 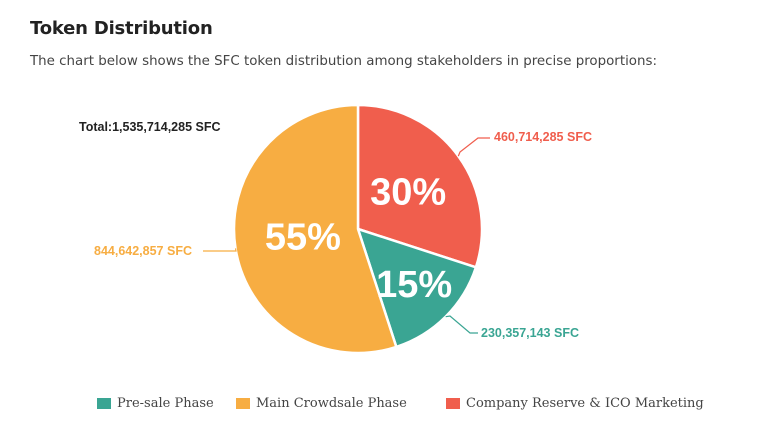 What do you see at coordinates (408, 193) in the screenshot?
I see `slice-percent-label: 30%` at bounding box center [408, 193].